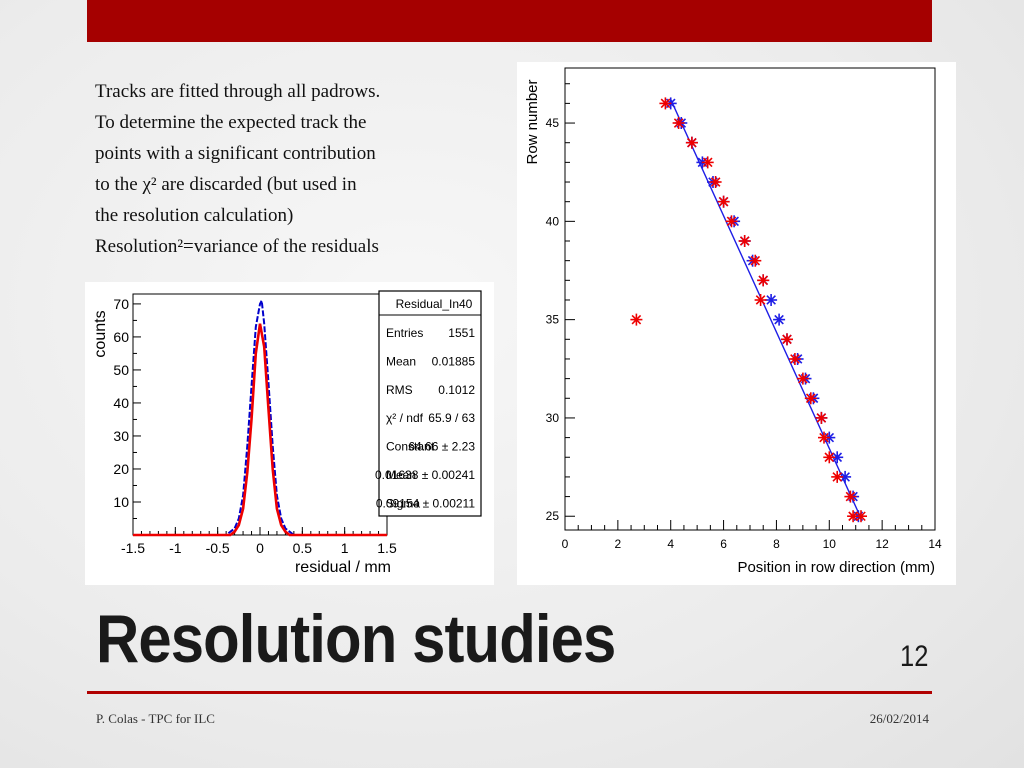  What do you see at coordinates (836, 567) in the screenshot?
I see `x-axis-label: Position in row direction (mm)` at bounding box center [836, 567].